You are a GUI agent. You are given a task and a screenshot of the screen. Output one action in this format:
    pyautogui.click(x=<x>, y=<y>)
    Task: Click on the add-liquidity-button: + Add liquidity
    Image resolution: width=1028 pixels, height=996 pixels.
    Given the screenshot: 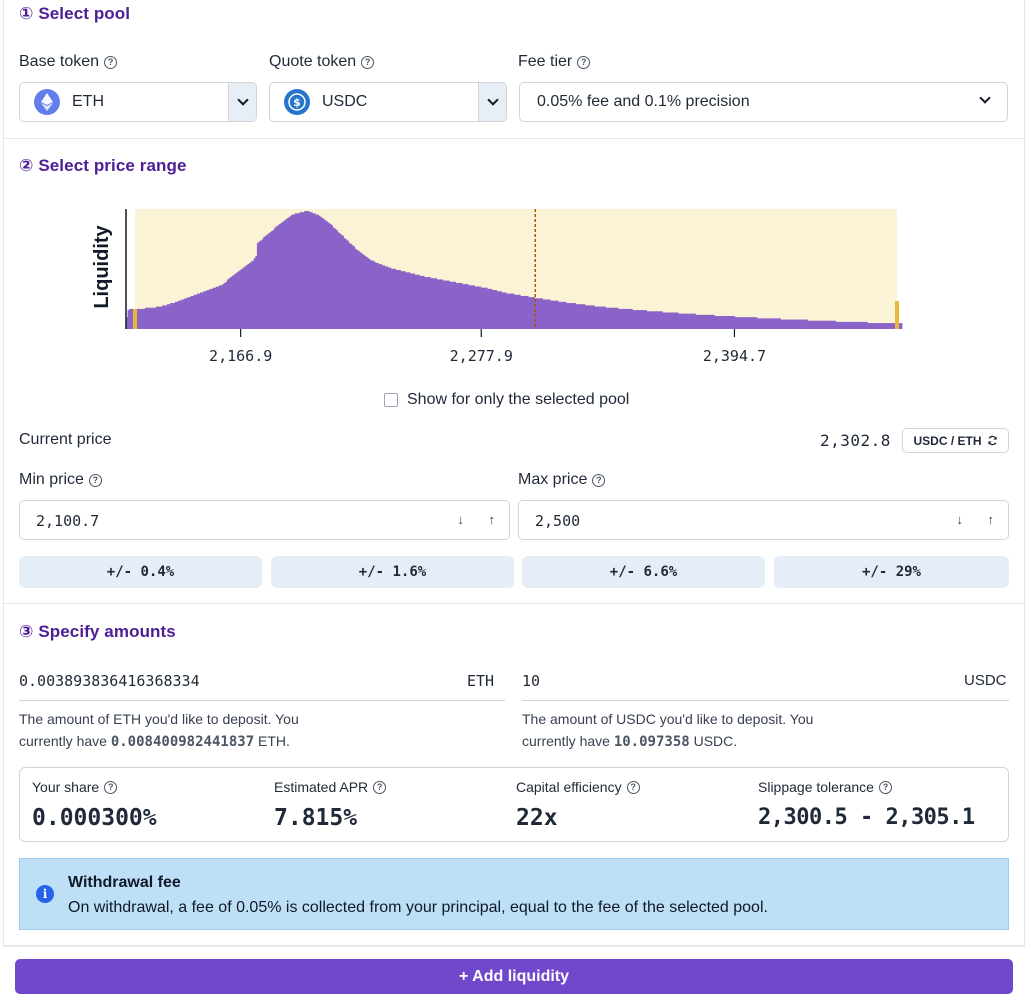 What is the action you would take?
    pyautogui.click(x=514, y=976)
    